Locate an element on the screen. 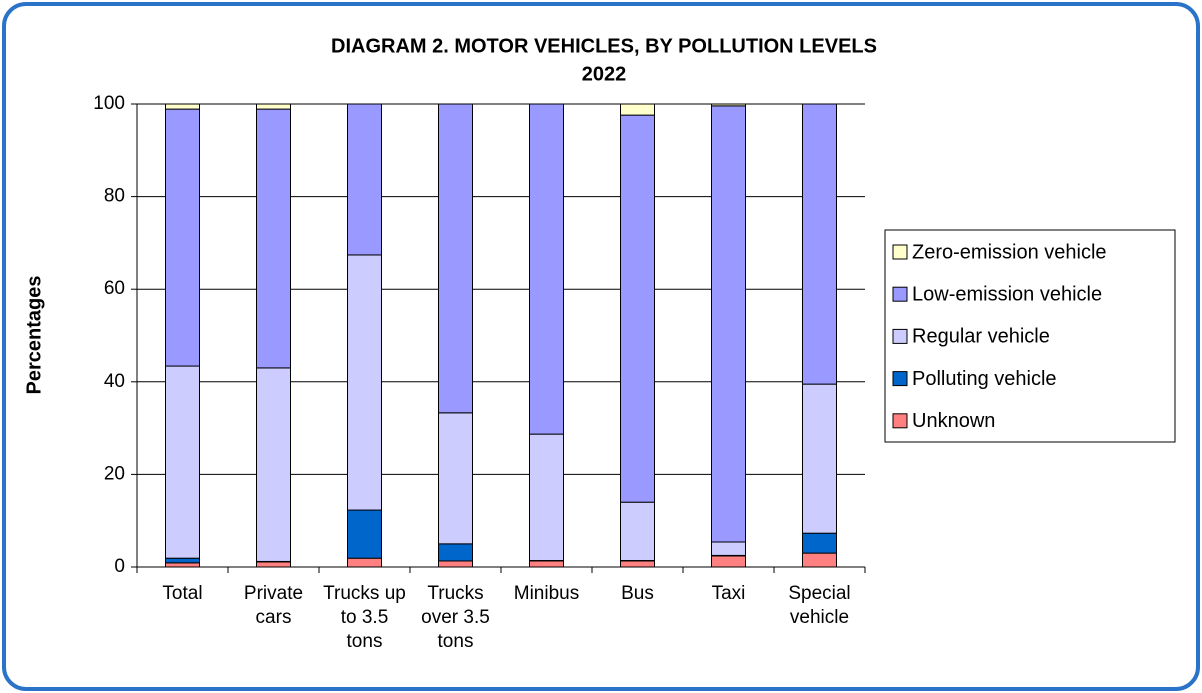 This screenshot has width=1202, height=693. legend-label: Low-emission vehicle is located at coordinates (1007, 294).